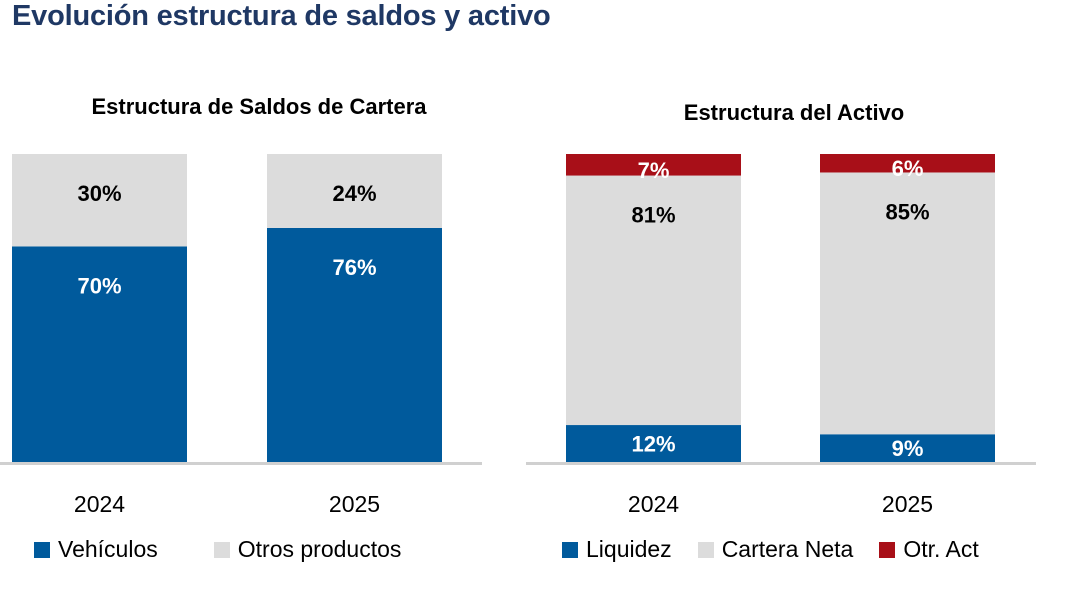  What do you see at coordinates (705, 549) in the screenshot?
I see `legend-swatch-cartera-neta` at bounding box center [705, 549].